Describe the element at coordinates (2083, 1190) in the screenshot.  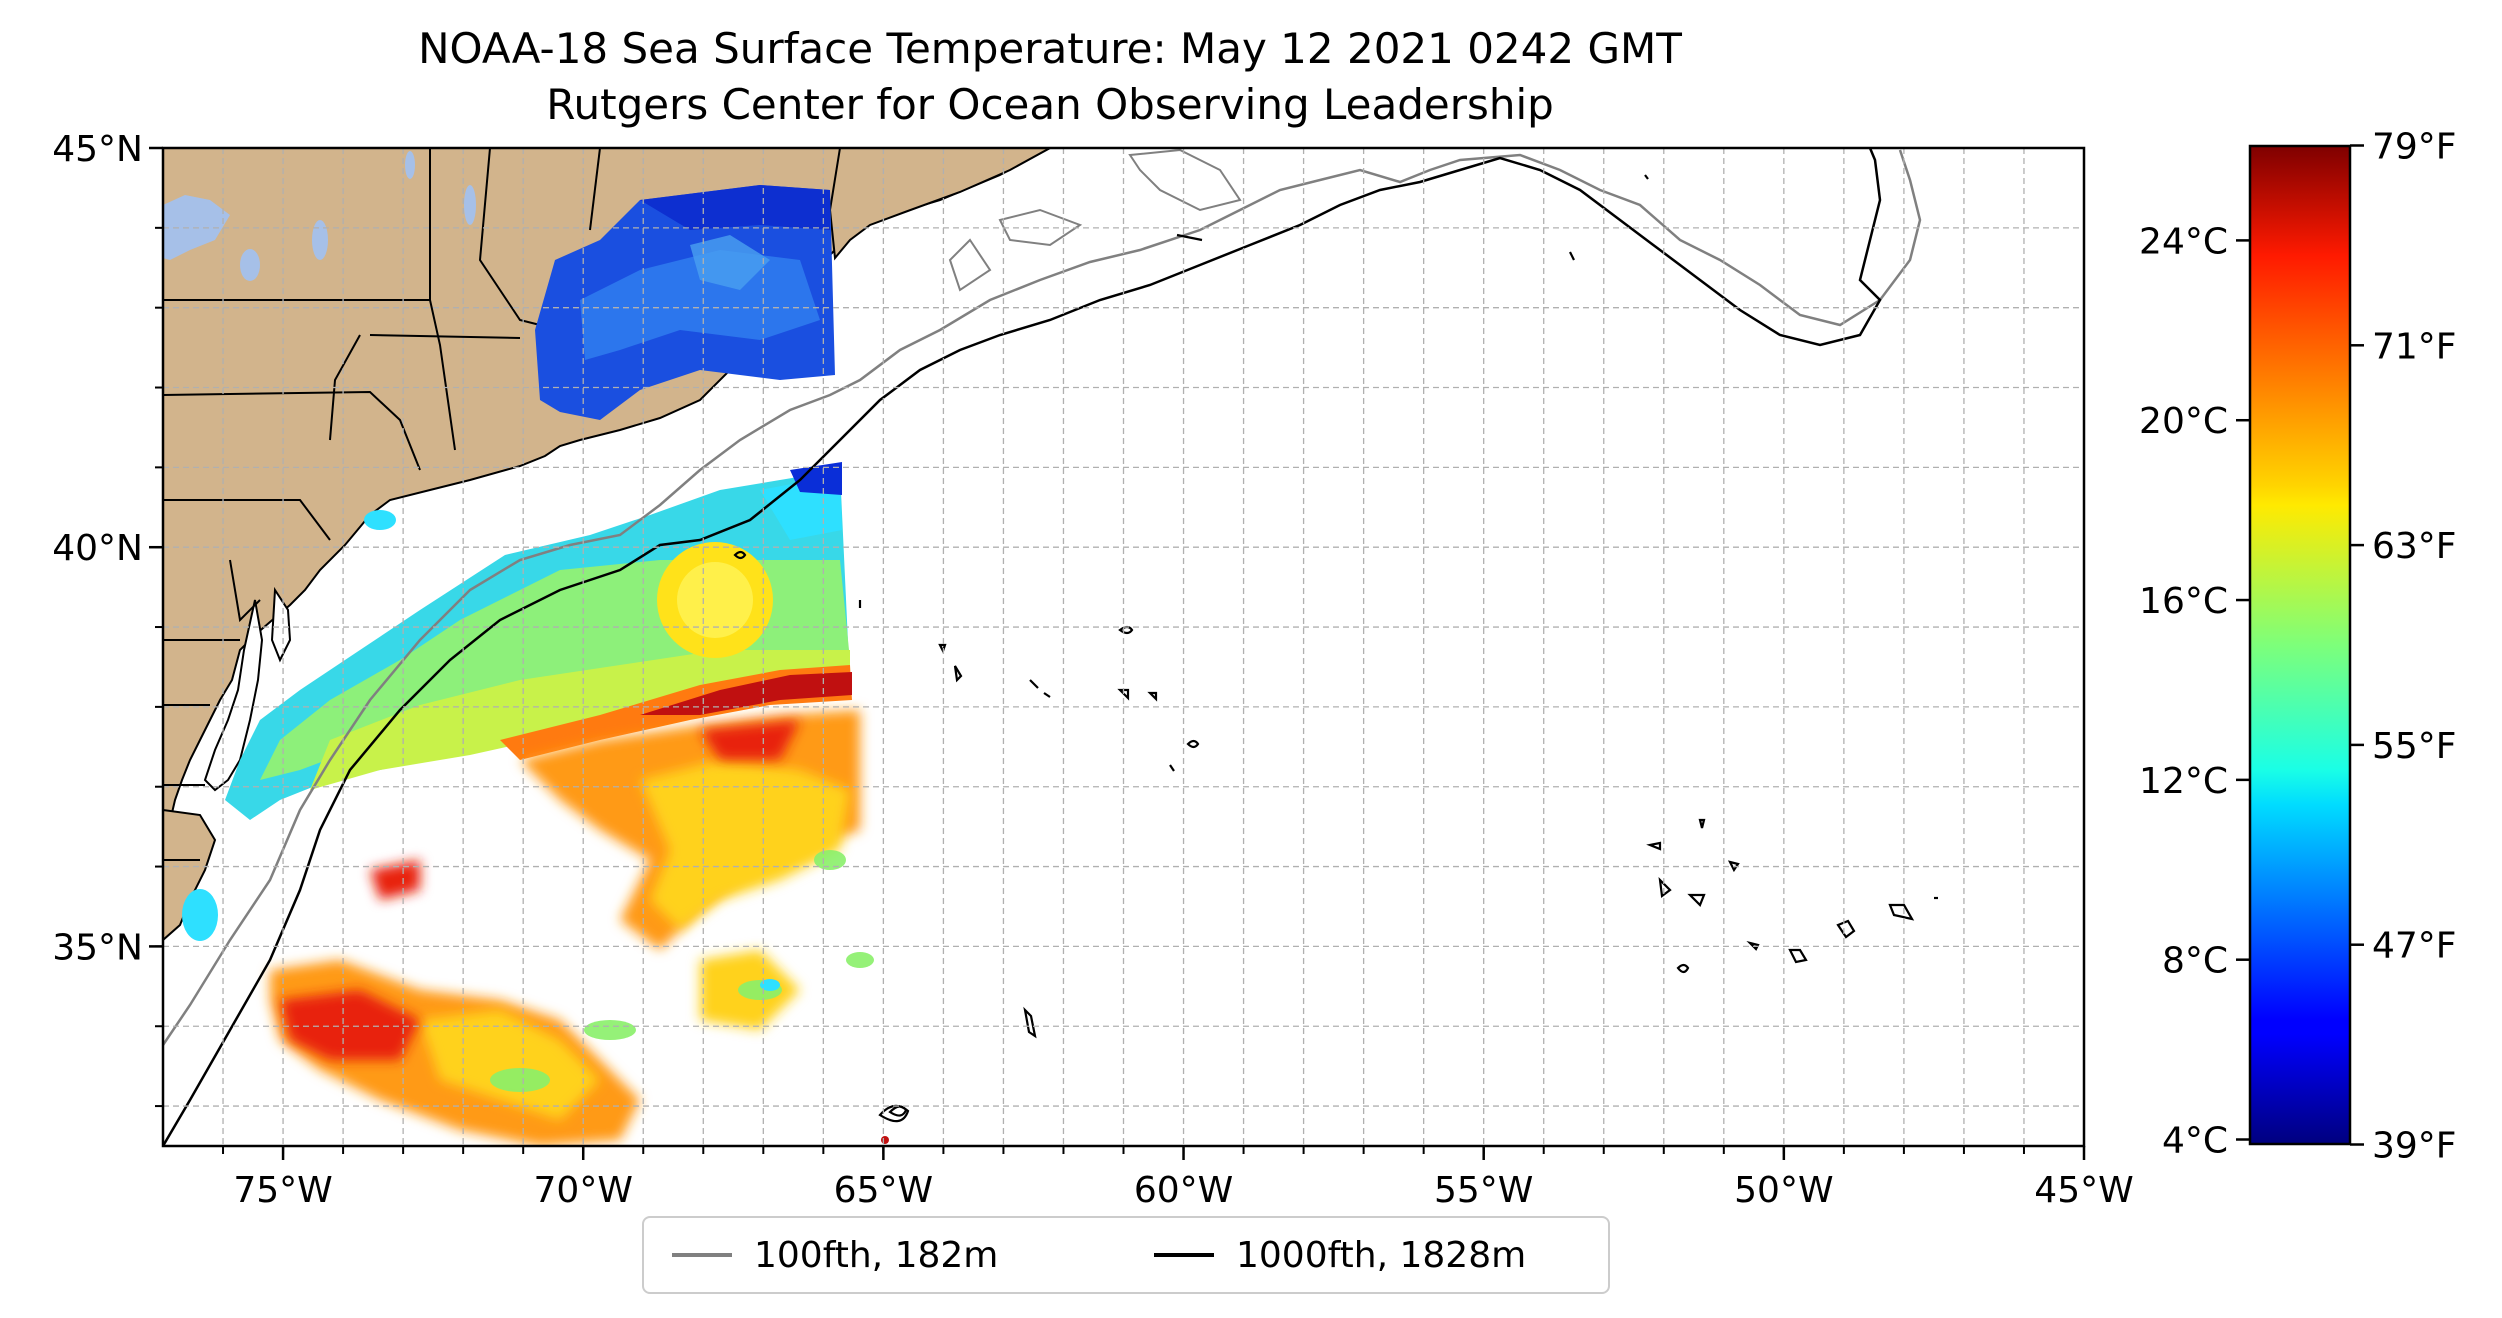
I see `lon-tick-label: 45°W` at that location.